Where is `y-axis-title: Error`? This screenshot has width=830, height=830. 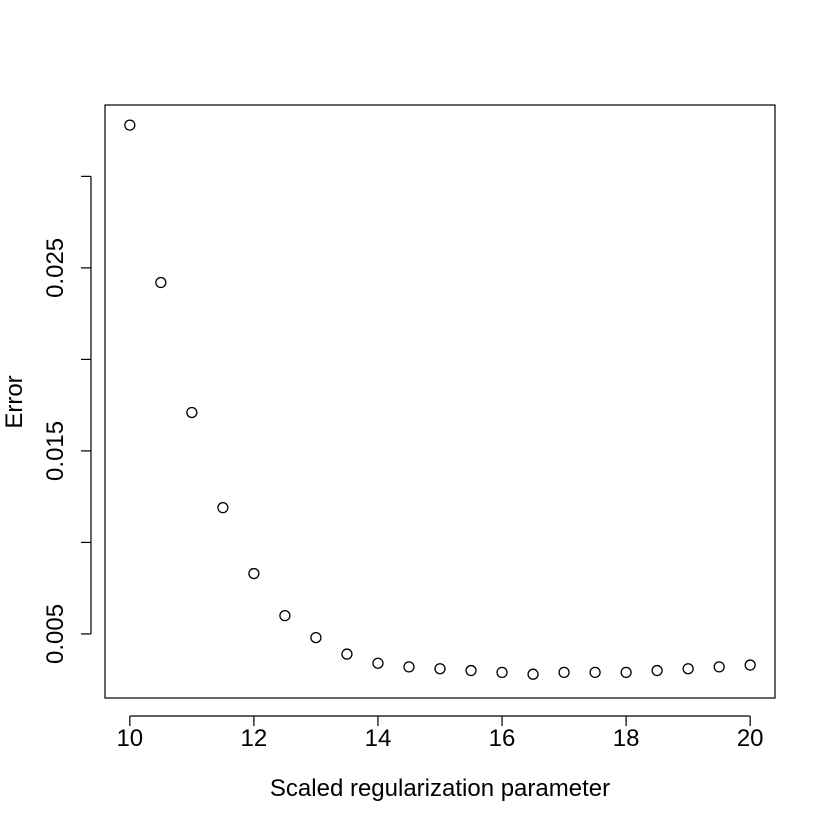 y-axis-title: Error is located at coordinates (14, 401).